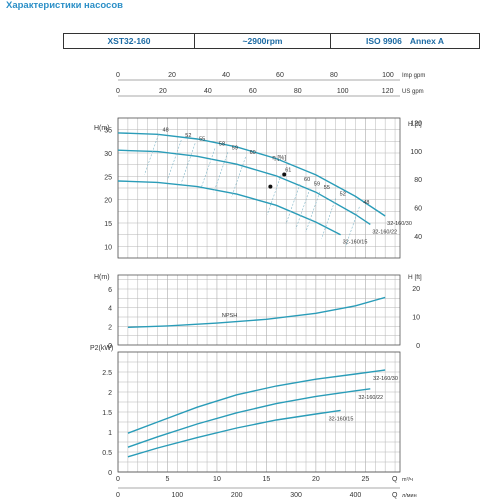 Image resolution: width=500 pixels, height=500 pixels. I want to click on power-ylabel: P2(kW), so click(101, 348).